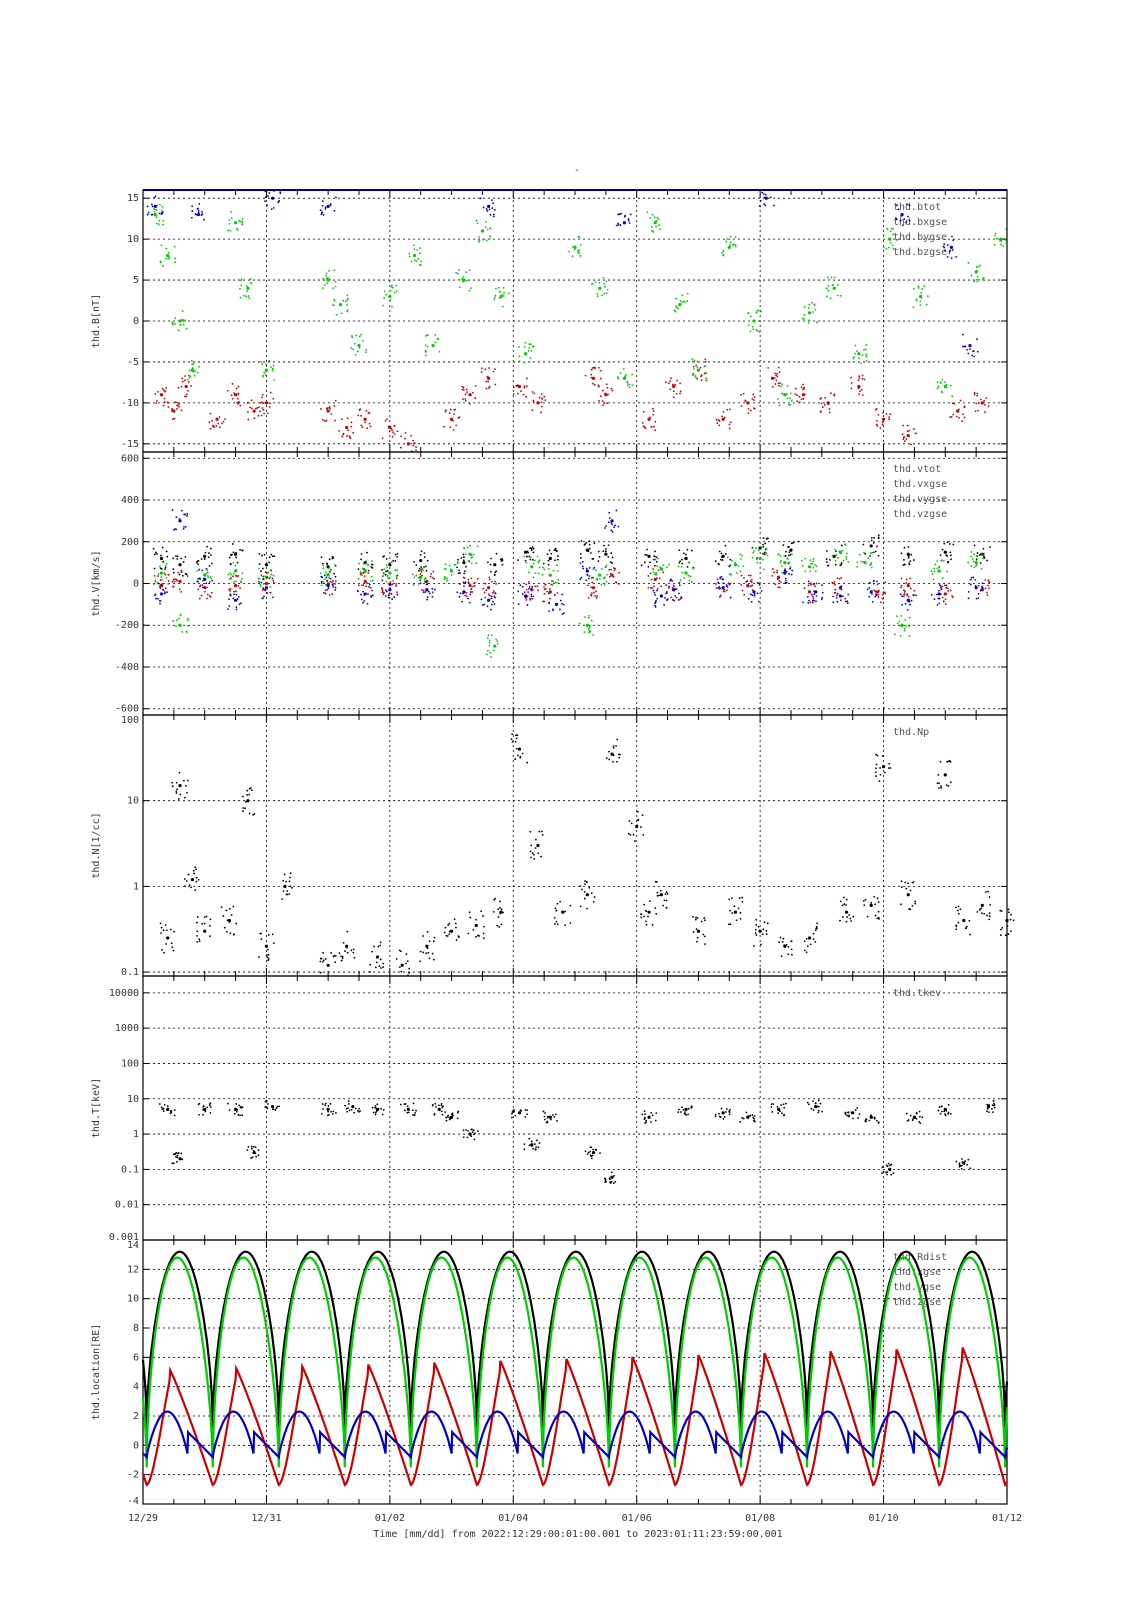 This screenshot has height=1600, width=1131. Describe the element at coordinates (569, 600) in the screenshot. I see `series-thd.vygse` at that location.